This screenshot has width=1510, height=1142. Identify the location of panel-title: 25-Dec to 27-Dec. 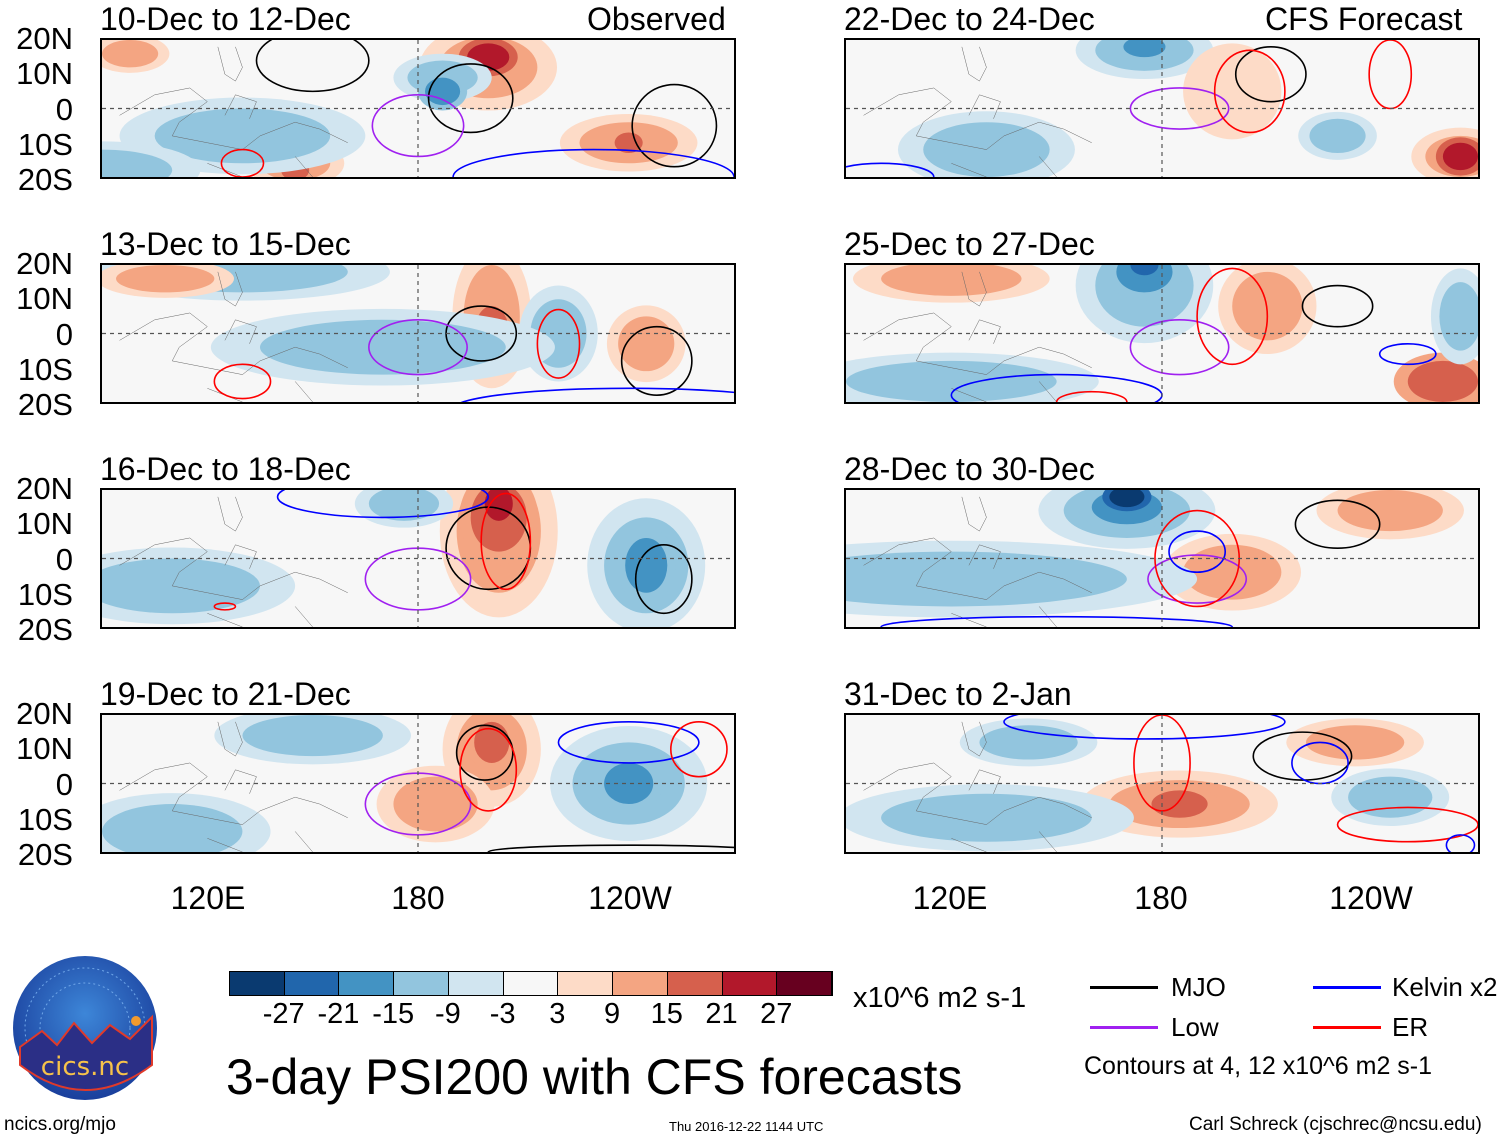
(969, 244).